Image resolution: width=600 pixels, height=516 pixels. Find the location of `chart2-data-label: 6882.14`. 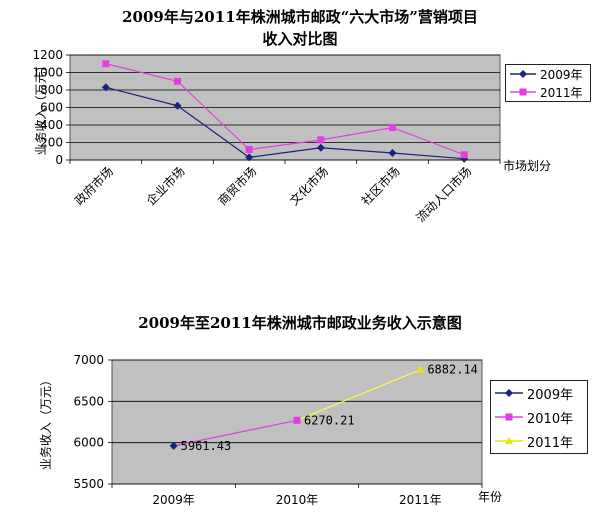

chart2-data-label: 6882.14 is located at coordinates (452, 370).